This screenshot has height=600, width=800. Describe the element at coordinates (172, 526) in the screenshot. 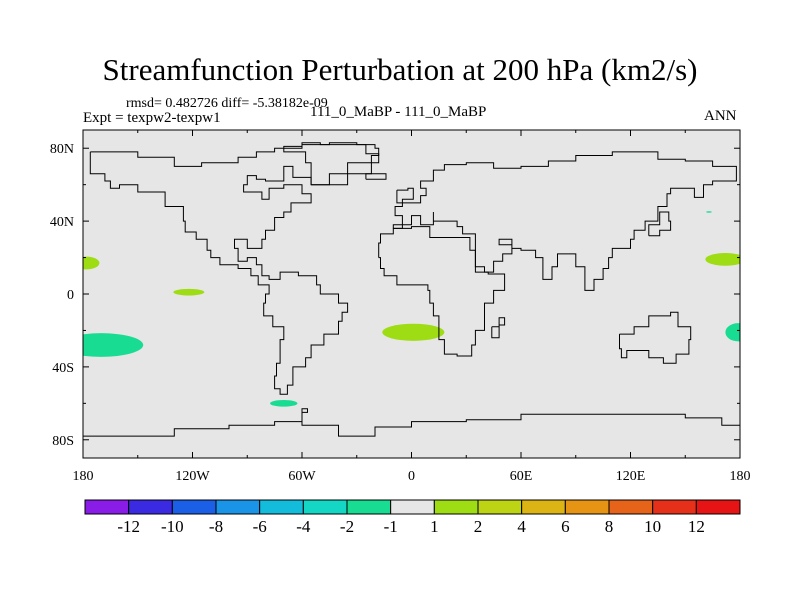

I see `colorbar-label-1: -10` at that location.